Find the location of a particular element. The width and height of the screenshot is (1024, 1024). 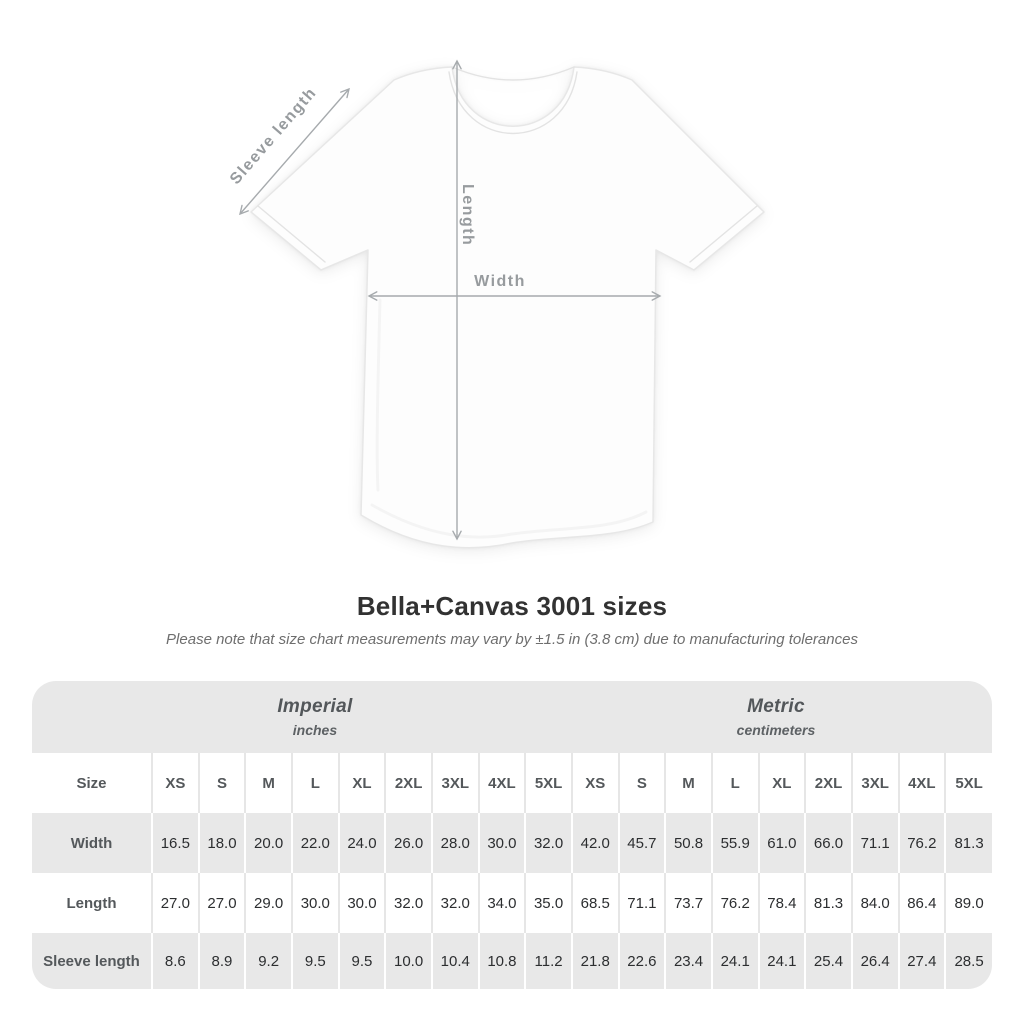

metric-group-label: Metric is located at coordinates (776, 706).